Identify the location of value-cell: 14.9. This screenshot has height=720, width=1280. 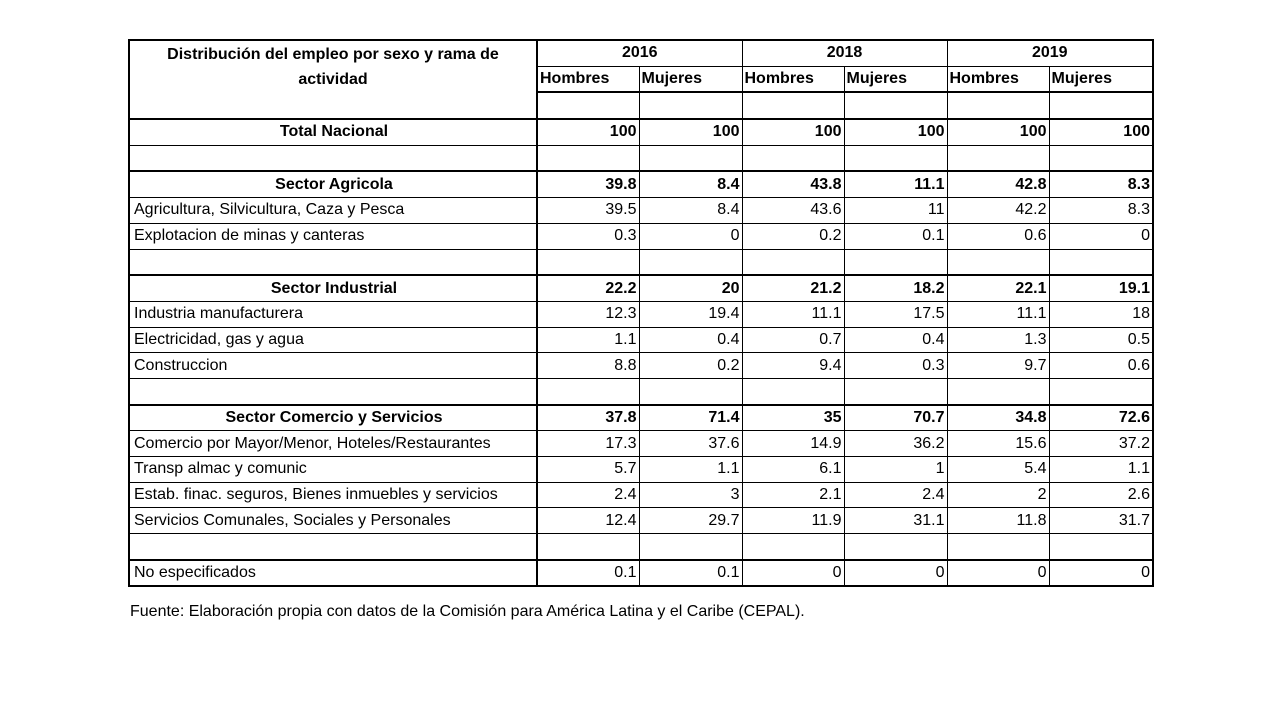
(792, 443).